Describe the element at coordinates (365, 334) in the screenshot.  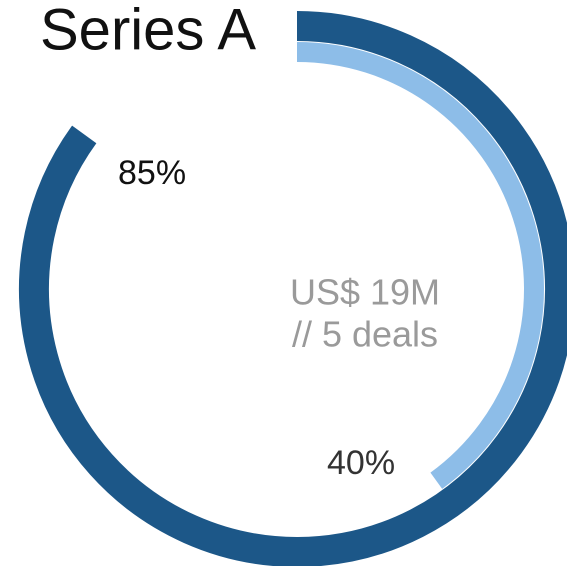
I see `center-deals: // 5 deals` at that location.